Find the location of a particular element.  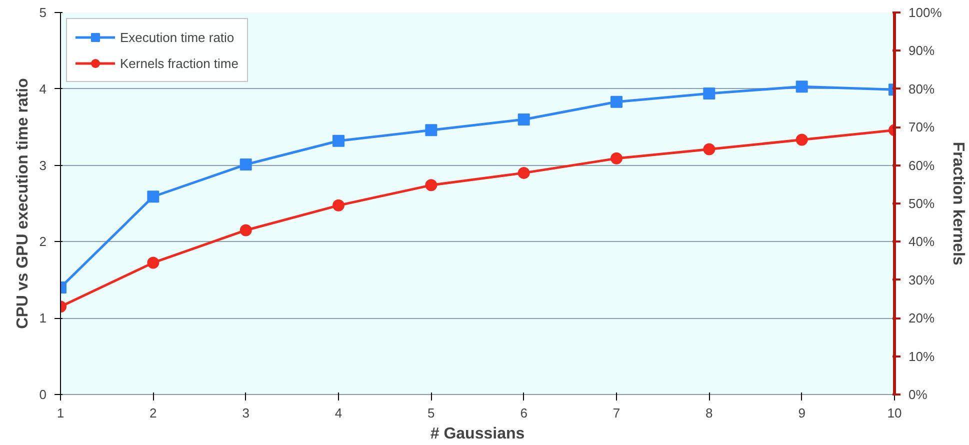

y-tick-label: 3 is located at coordinates (43, 165).